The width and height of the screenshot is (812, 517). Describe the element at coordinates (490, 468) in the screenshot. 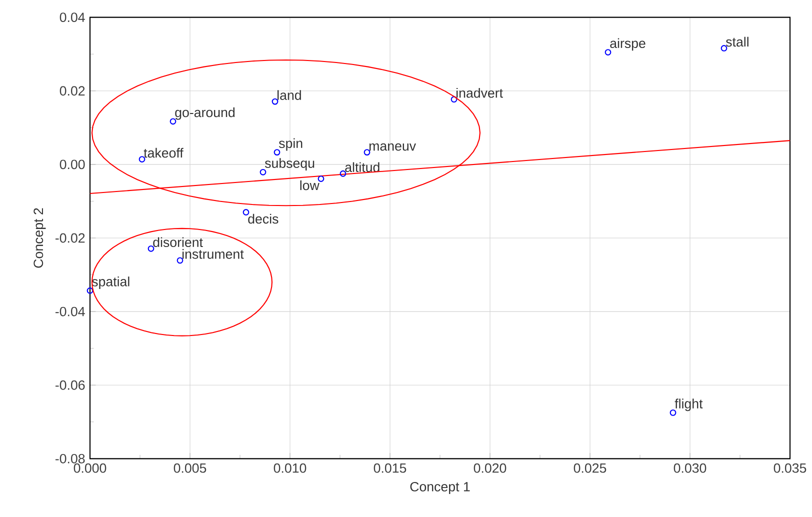

I see `x-tick-label: 0.020` at that location.